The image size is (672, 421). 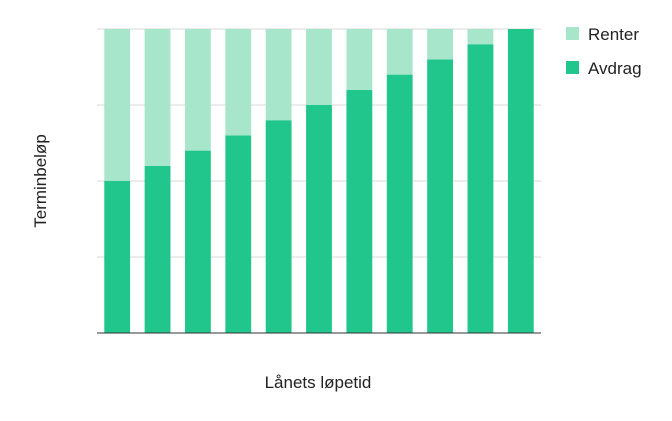 I want to click on legend-swatch-renter, so click(x=572, y=33).